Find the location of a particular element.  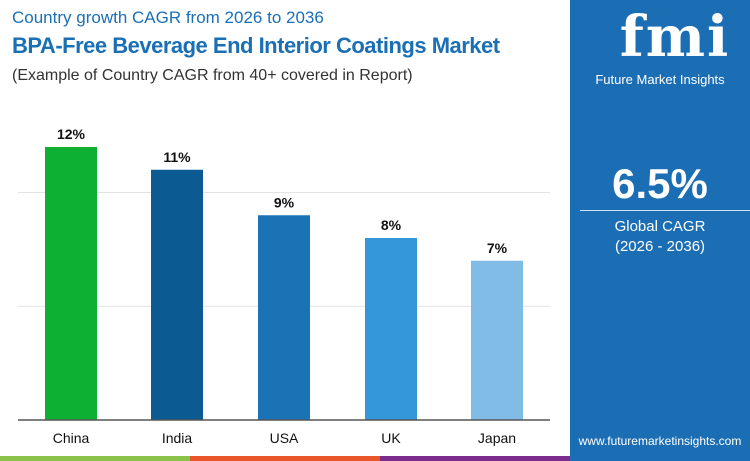

divider is located at coordinates (665, 210).